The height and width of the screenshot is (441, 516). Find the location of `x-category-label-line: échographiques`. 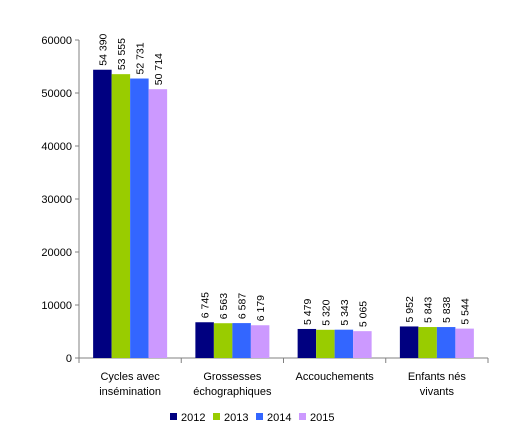

x-category-label-line: échographiques is located at coordinates (232, 392).